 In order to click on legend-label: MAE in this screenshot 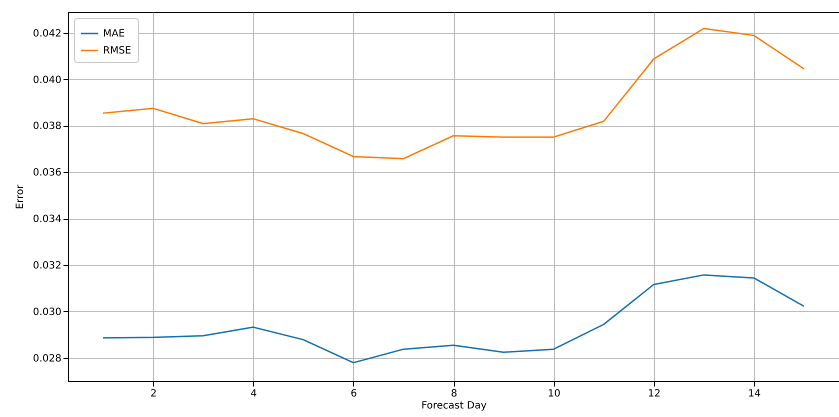, I will do `click(114, 34)`.